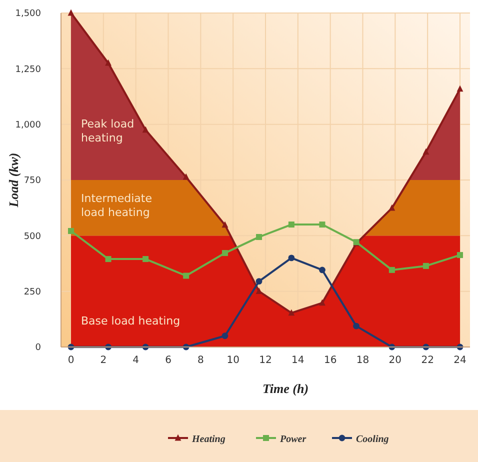 The width and height of the screenshot is (478, 462). What do you see at coordinates (168, 360) in the screenshot?
I see `x-tick-label: 6` at bounding box center [168, 360].